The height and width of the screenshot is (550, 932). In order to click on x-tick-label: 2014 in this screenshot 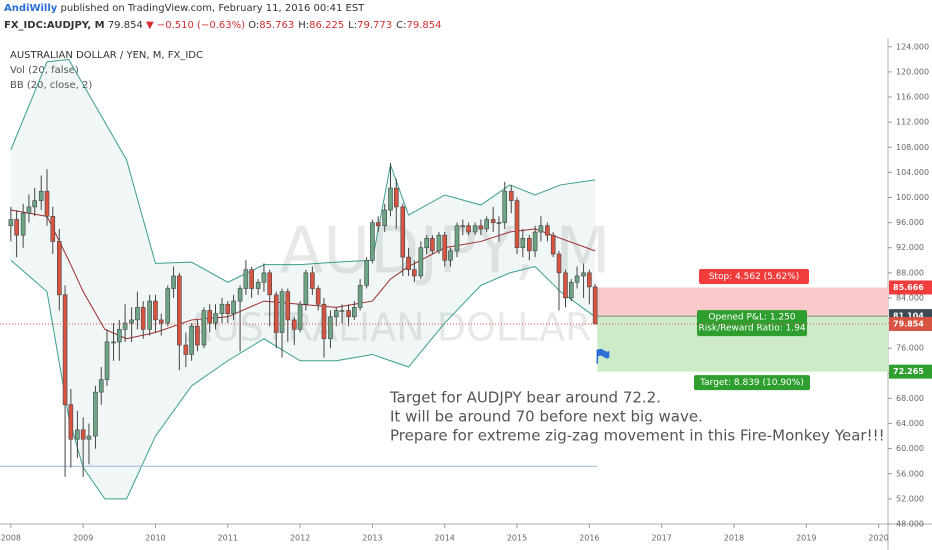, I will do `click(445, 538)`.